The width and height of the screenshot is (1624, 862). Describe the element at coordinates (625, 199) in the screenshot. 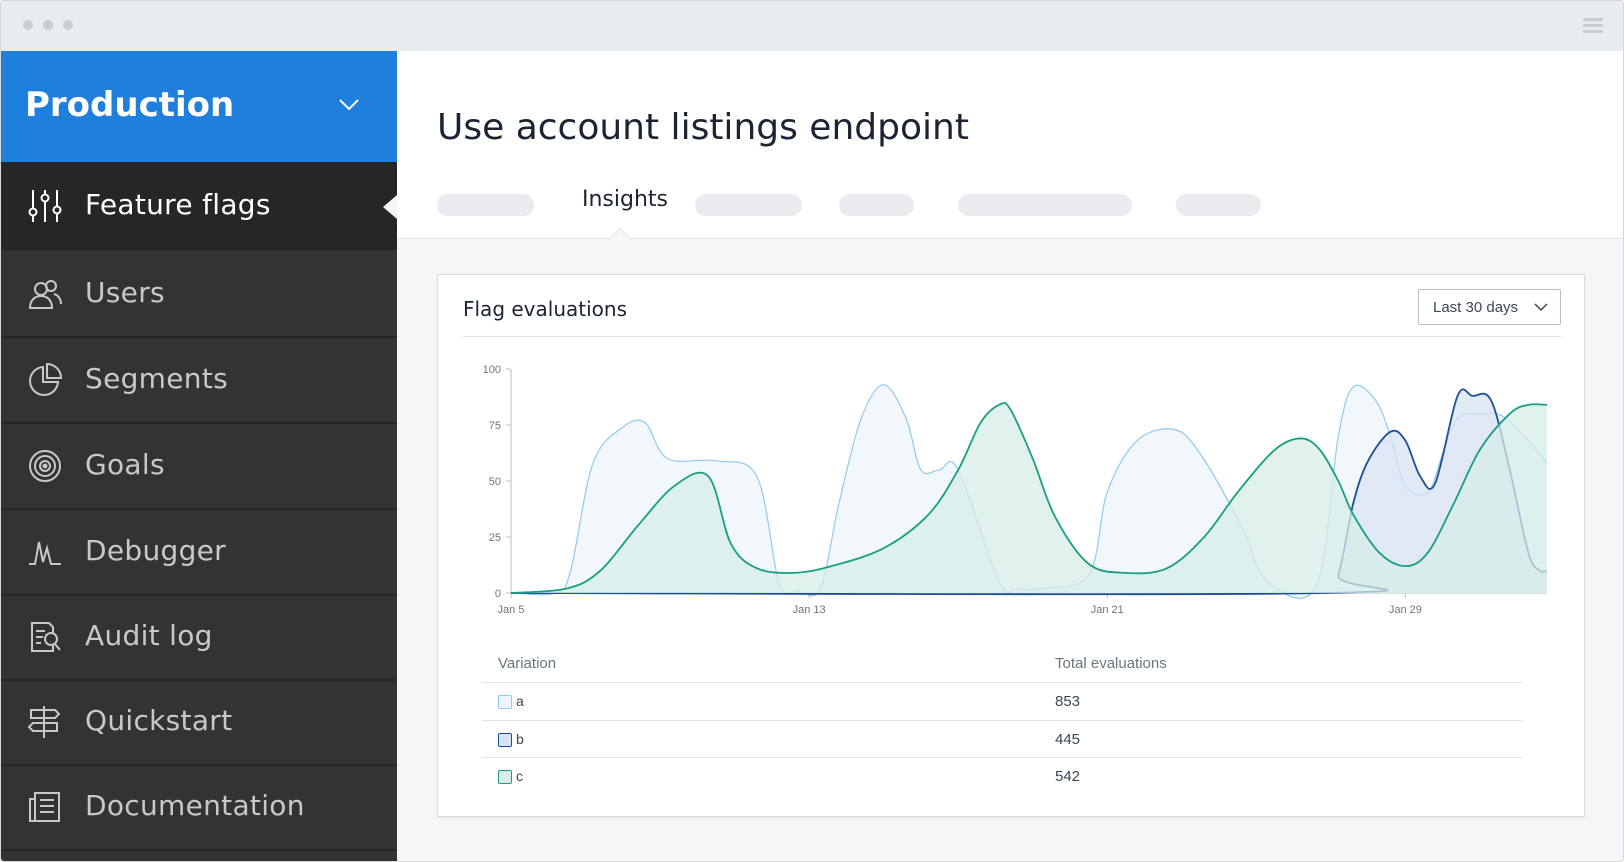

I see `tab-insights: Insights` at that location.